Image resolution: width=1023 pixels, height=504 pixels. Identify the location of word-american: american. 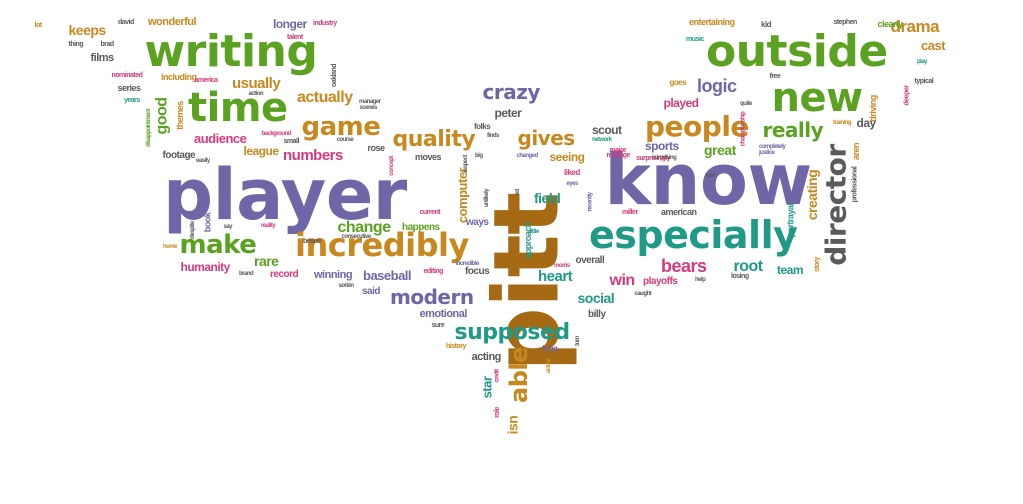
(679, 211).